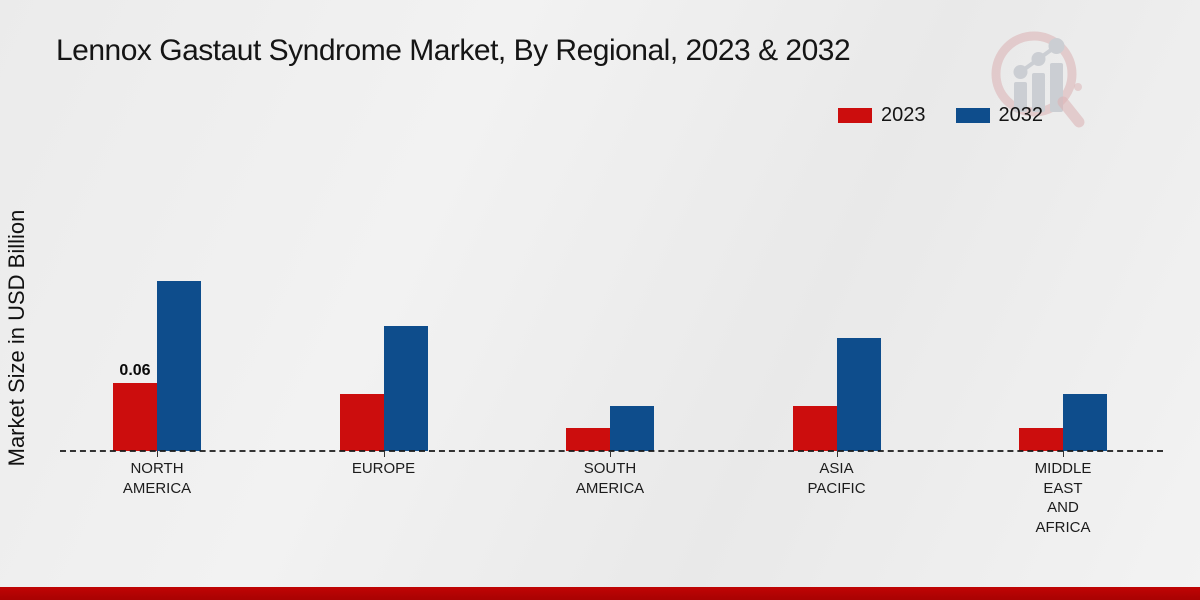  What do you see at coordinates (135, 417) in the screenshot?
I see `bar-2023-group0` at bounding box center [135, 417].